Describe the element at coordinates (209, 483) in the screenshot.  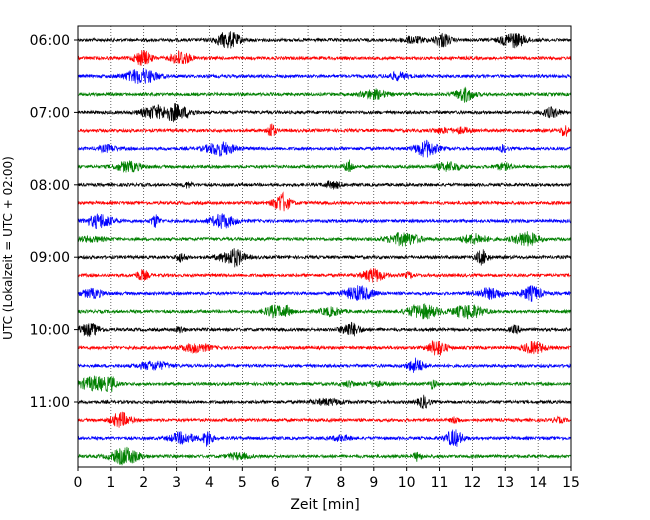
I see `x-tick-label: 4` at that location.